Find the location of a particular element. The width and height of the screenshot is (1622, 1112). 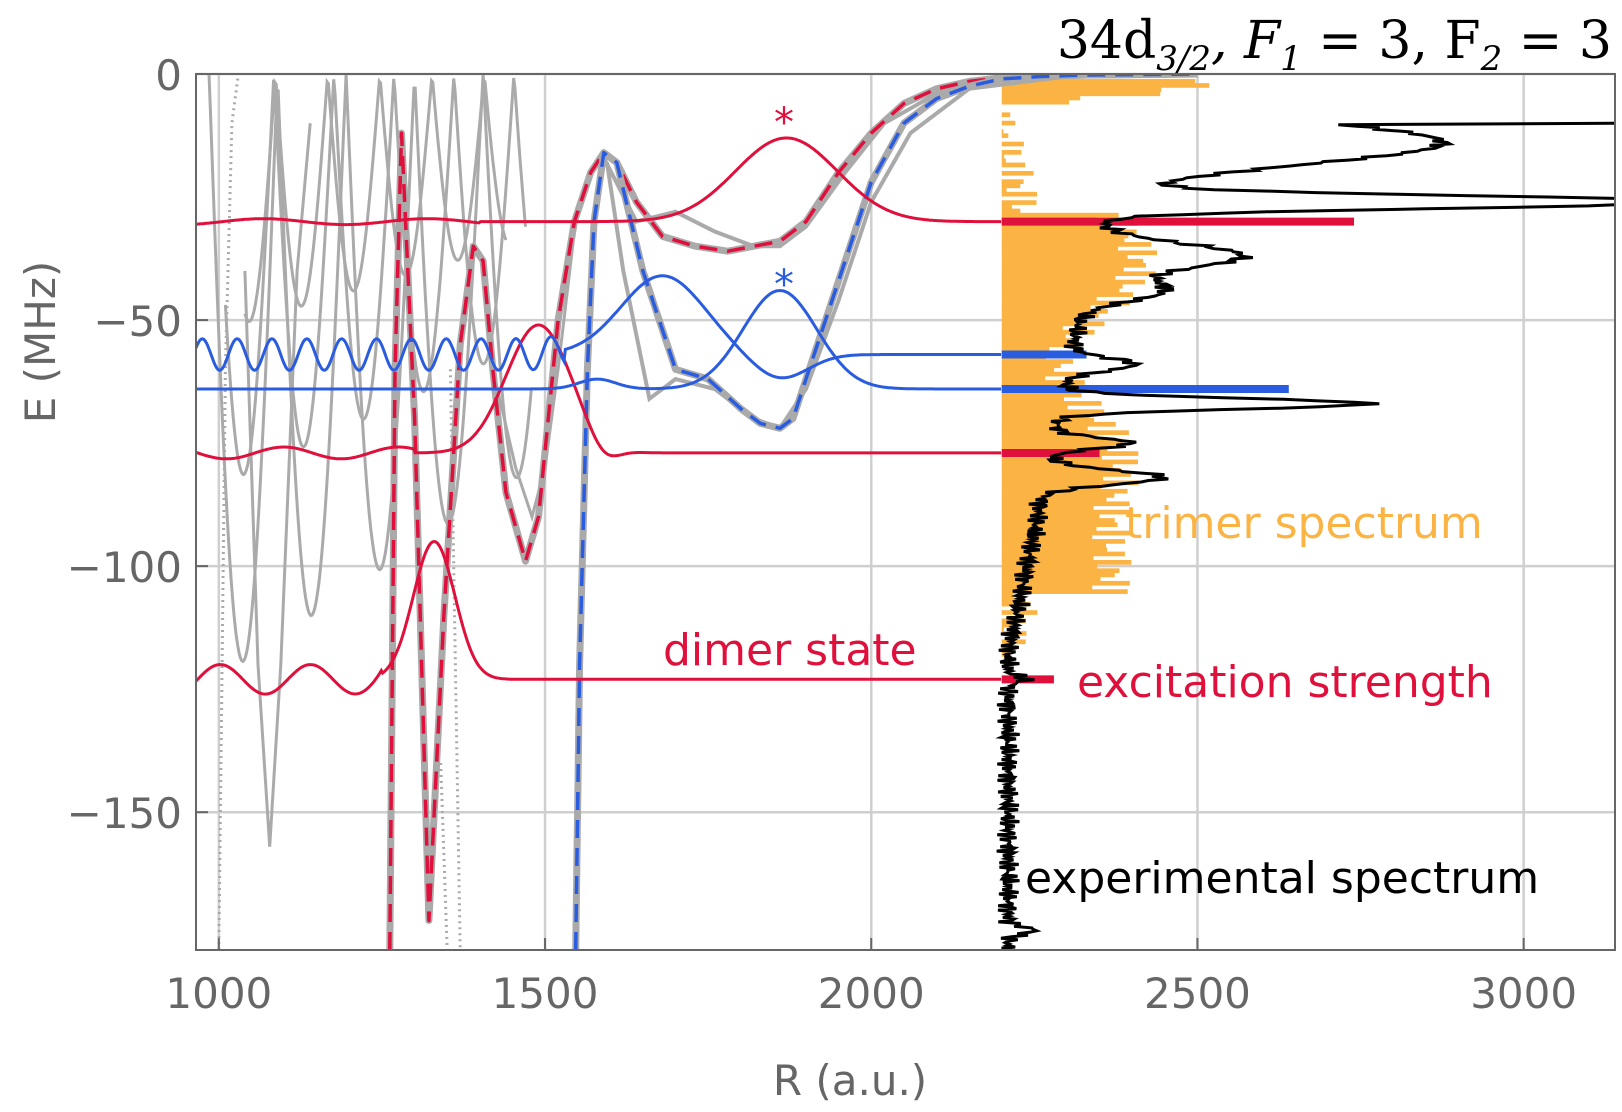

y-tick-label: −50 is located at coordinates (137, 321).